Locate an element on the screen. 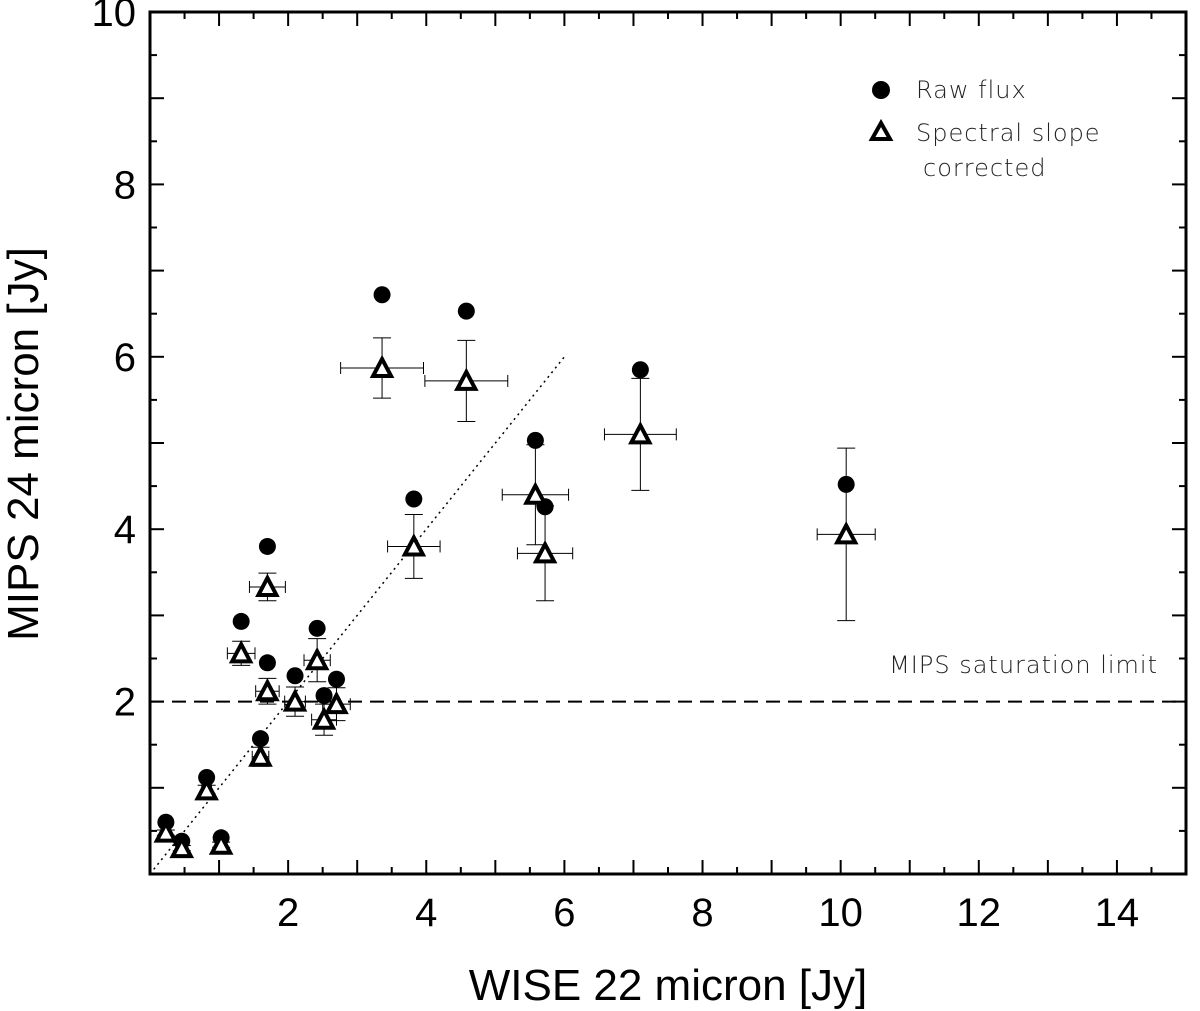 This screenshot has width=1200, height=1011. y-tick-label: 10 is located at coordinates (114, 17).